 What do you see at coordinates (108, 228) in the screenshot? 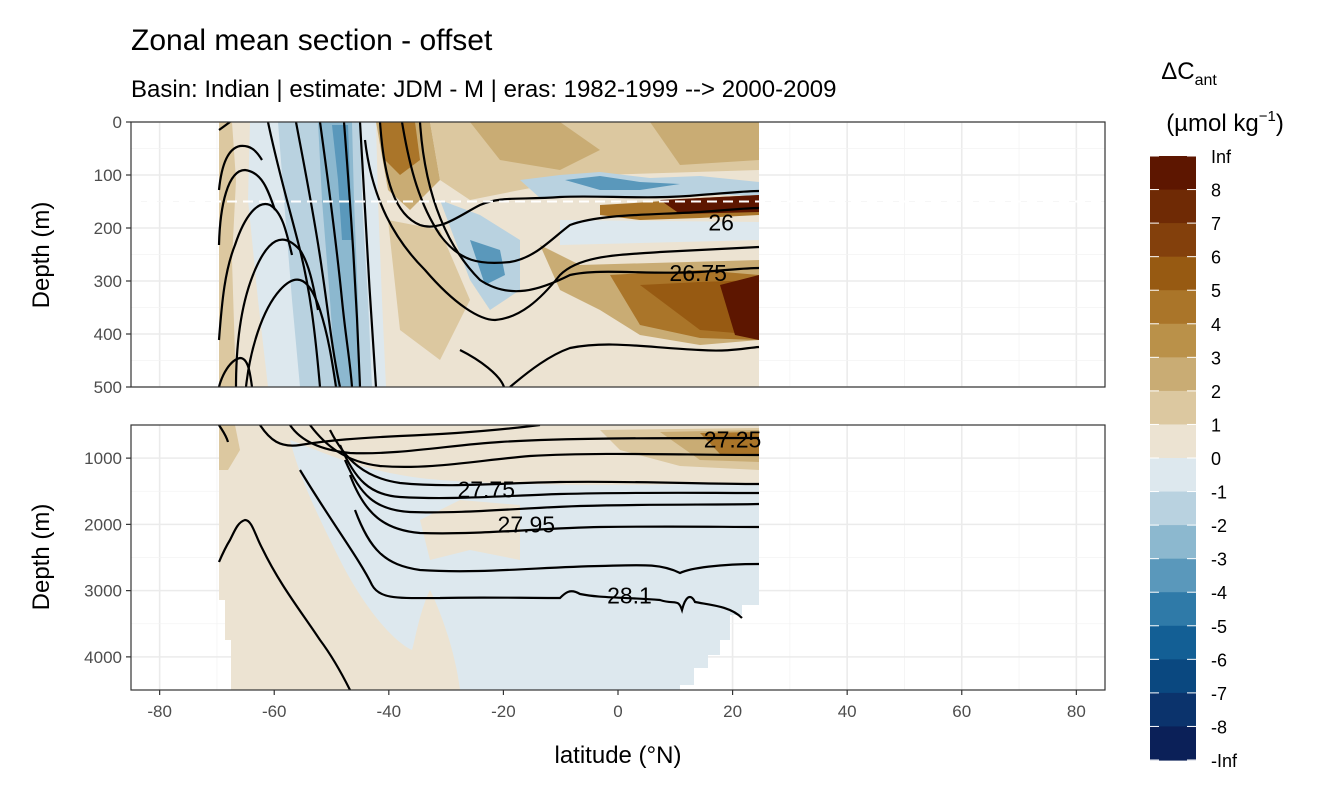
I see `y-tick-label: 200` at bounding box center [108, 228].